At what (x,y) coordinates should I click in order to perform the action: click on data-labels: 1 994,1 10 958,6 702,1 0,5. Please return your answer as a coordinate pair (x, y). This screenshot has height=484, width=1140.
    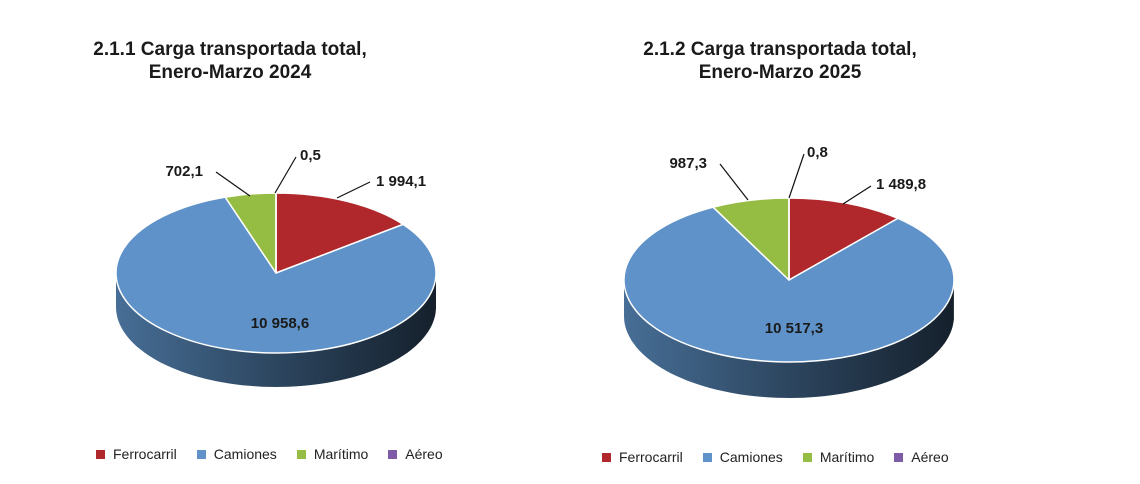
    Looking at the image, I should click on (295, 239).